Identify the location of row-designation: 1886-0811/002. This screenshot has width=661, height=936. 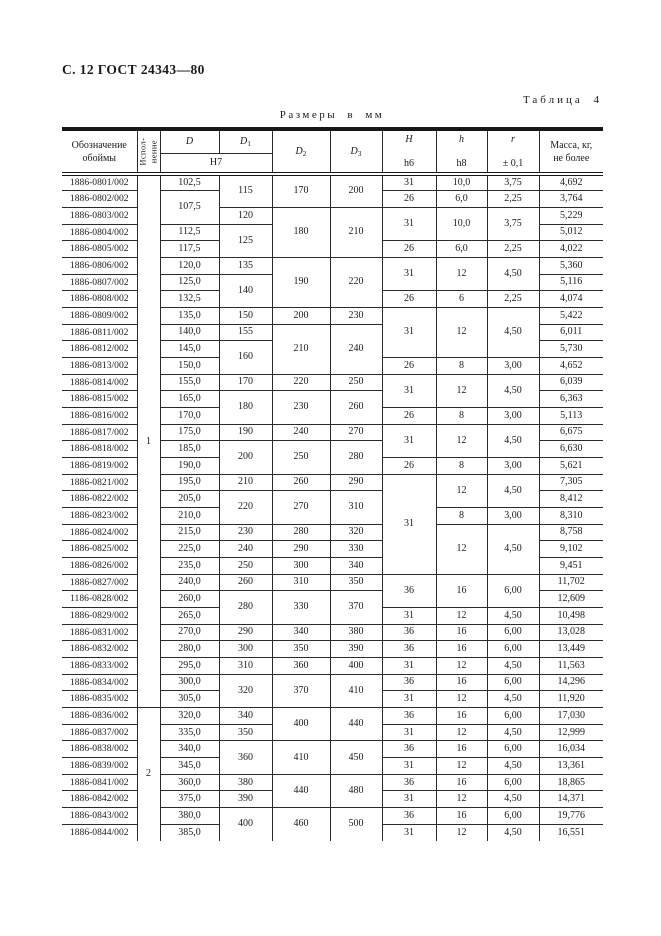
(100, 332).